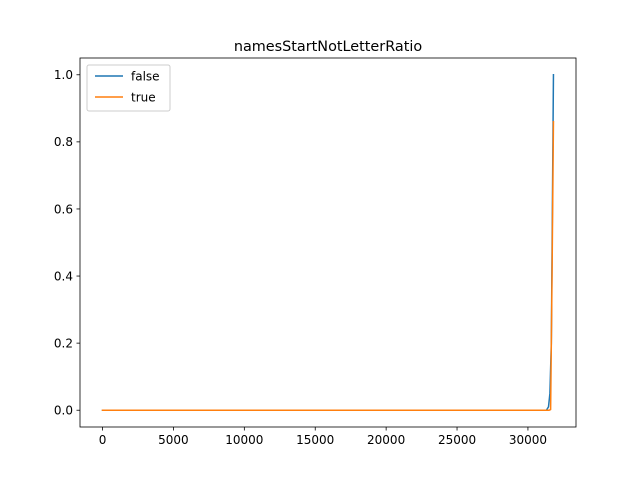 The height and width of the screenshot is (480, 640). I want to click on chart-title: namesStartNotLetterRatio, so click(328, 47).